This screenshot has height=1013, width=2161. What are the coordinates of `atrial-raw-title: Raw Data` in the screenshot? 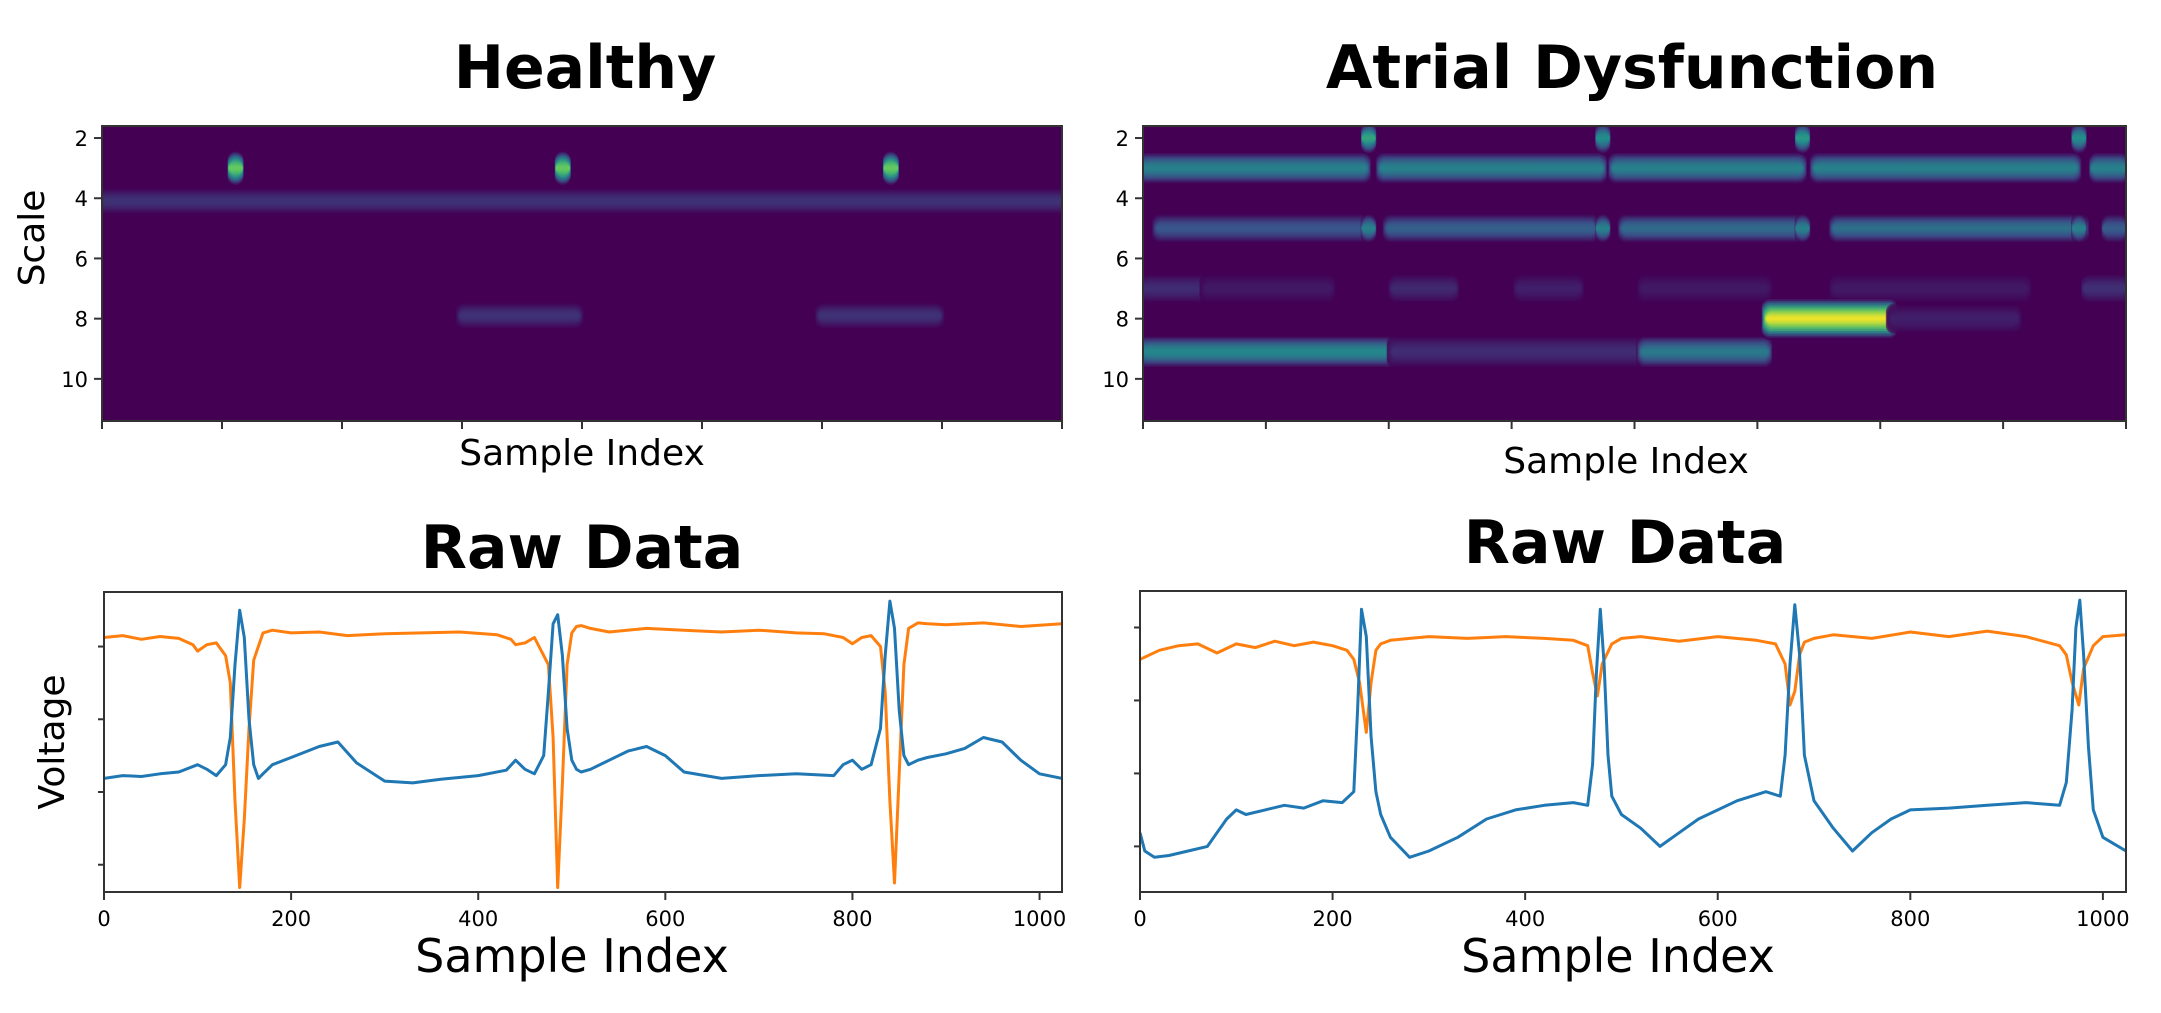 It's located at (1625, 543).